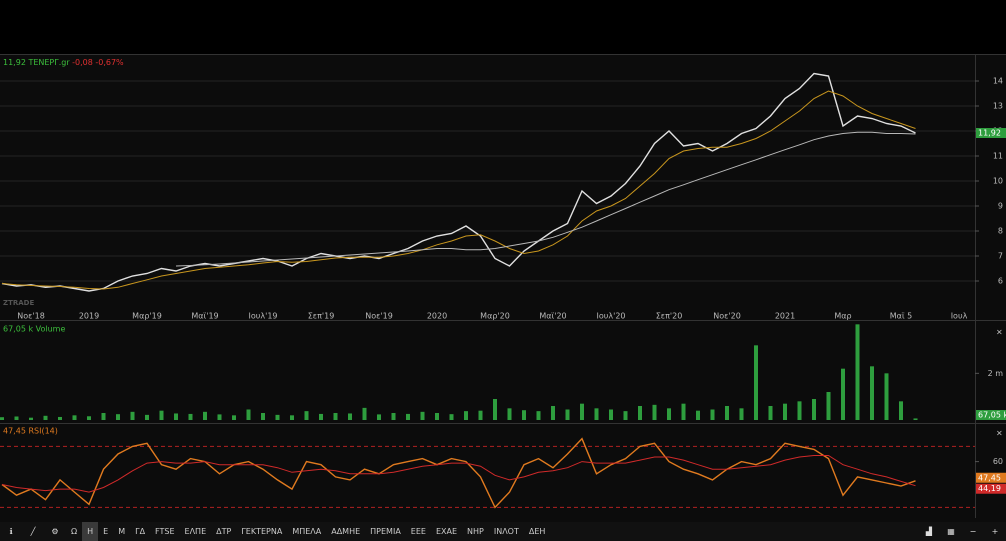  What do you see at coordinates (321, 316) in the screenshot?
I see `x-tick-label: Σεπ'19` at bounding box center [321, 316].